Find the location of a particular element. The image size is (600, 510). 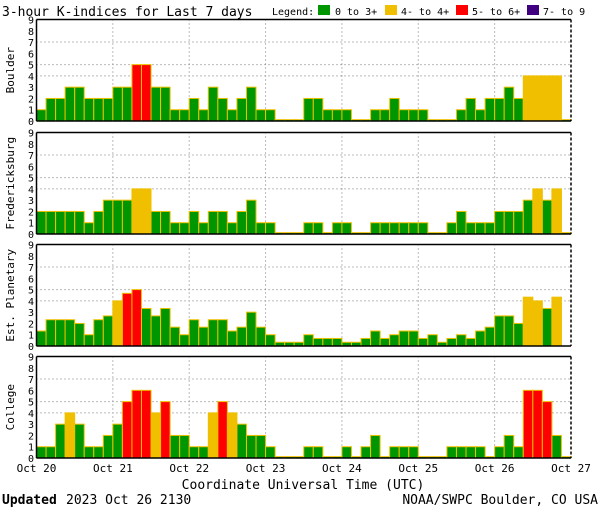

x-axis-label: Coordinate Universal Time (UTC) is located at coordinates (303, 485).